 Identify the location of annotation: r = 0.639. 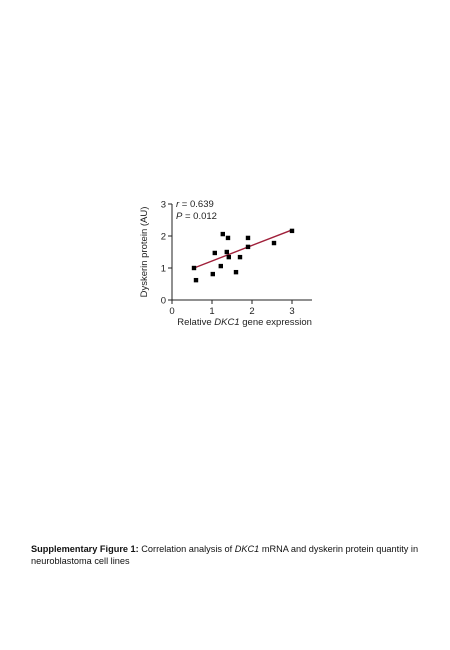
(195, 204).